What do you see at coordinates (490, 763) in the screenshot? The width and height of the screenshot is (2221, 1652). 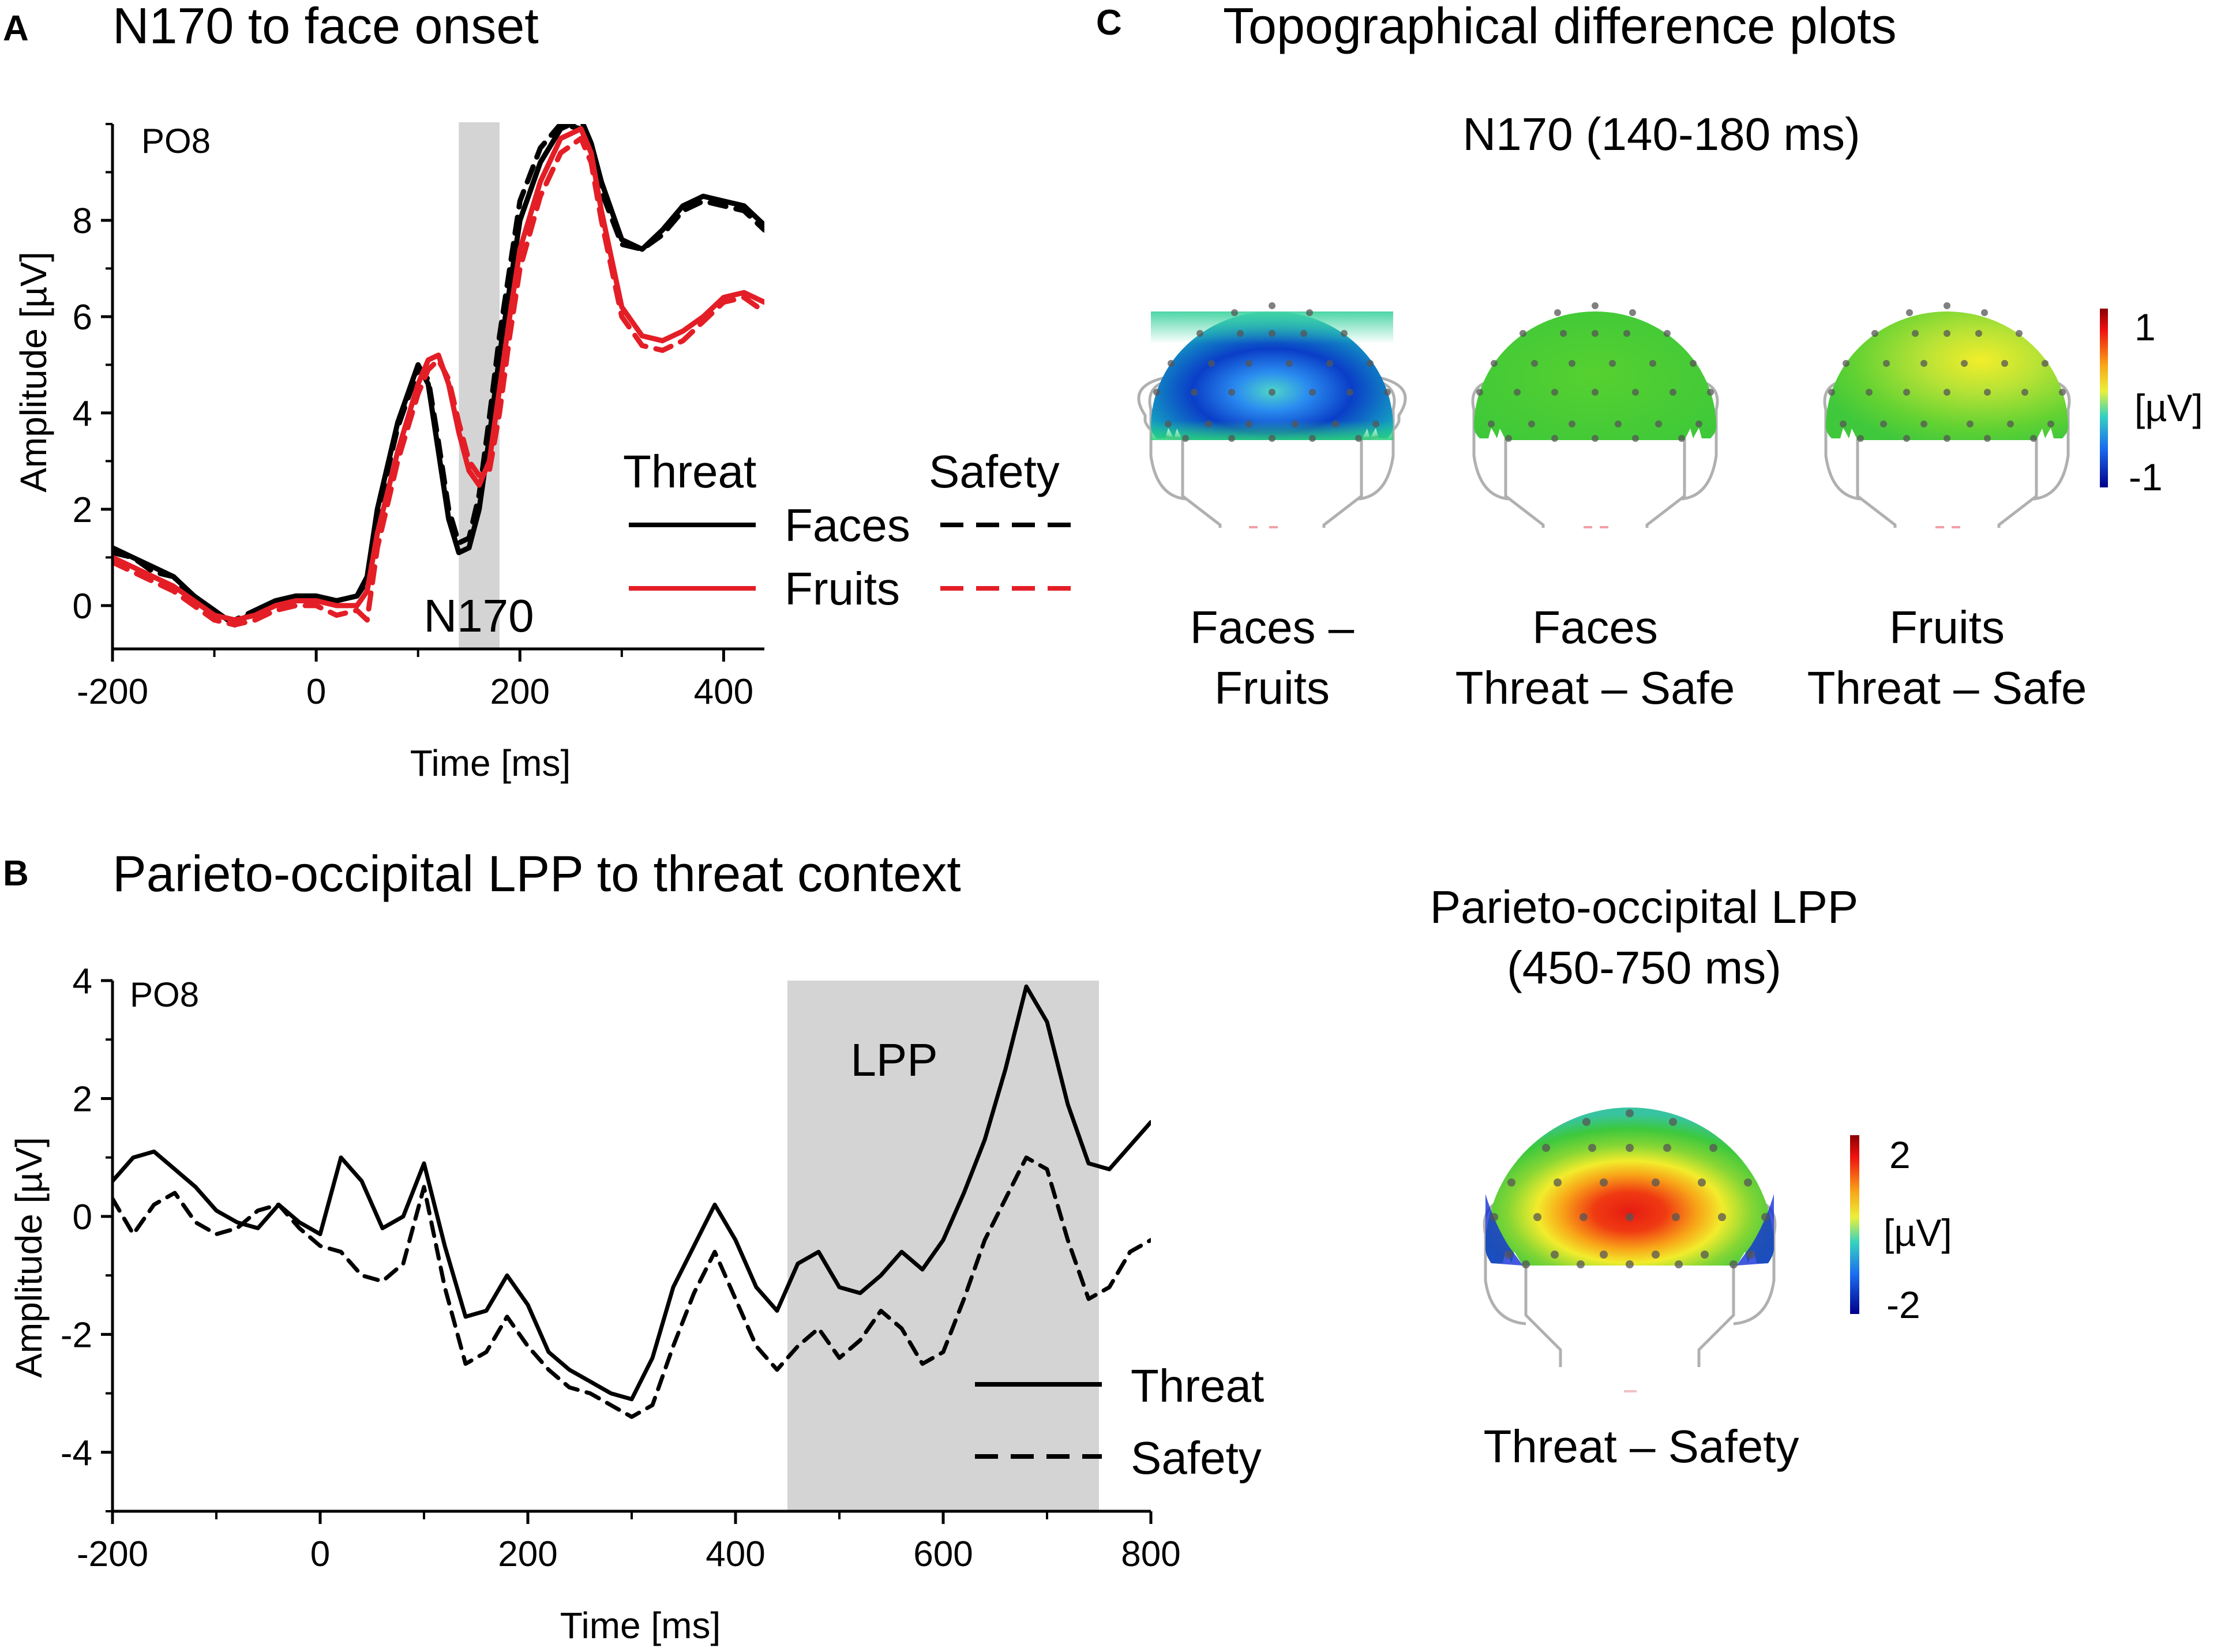 I see `panel-a-x-axis-label: Time [ms]` at bounding box center [490, 763].